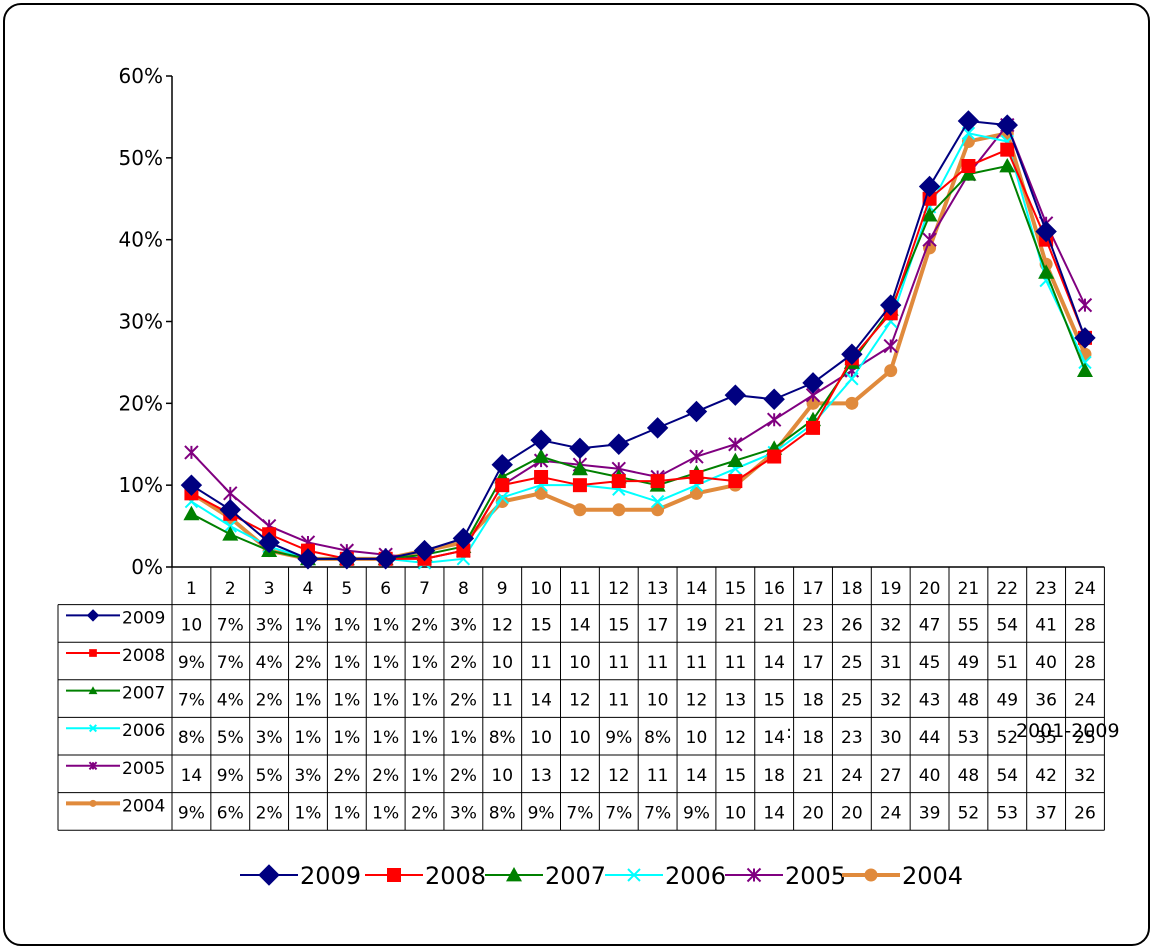 The height and width of the screenshot is (951, 1155). I want to click on table-cell-value: 40, so click(930, 776).